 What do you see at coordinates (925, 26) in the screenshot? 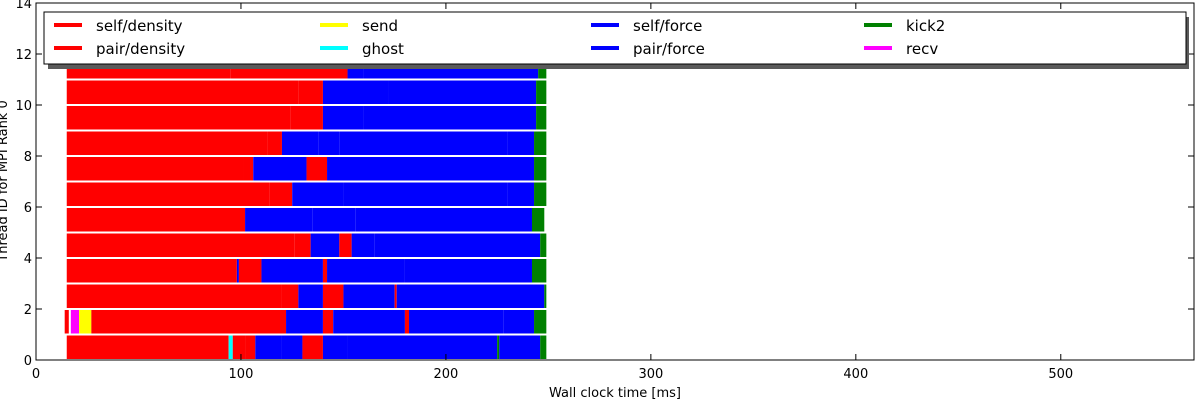
I see `legend-label-6: kick2` at bounding box center [925, 26].